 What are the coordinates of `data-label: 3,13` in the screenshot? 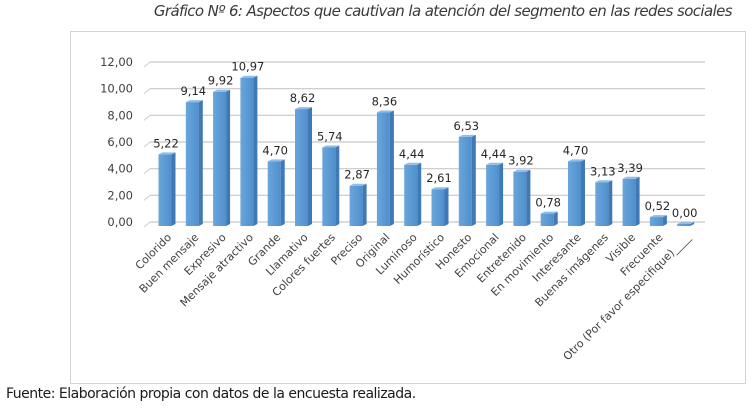 It's located at (603, 171).